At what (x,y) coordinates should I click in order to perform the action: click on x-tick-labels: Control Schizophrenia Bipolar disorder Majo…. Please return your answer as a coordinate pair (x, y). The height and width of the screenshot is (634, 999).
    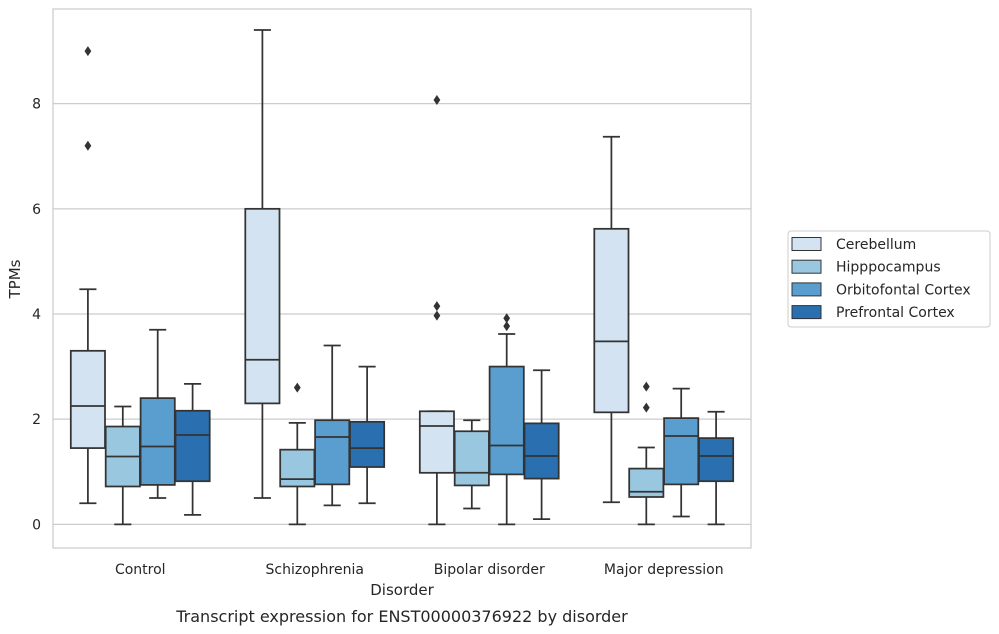
    Looking at the image, I should click on (419, 570).